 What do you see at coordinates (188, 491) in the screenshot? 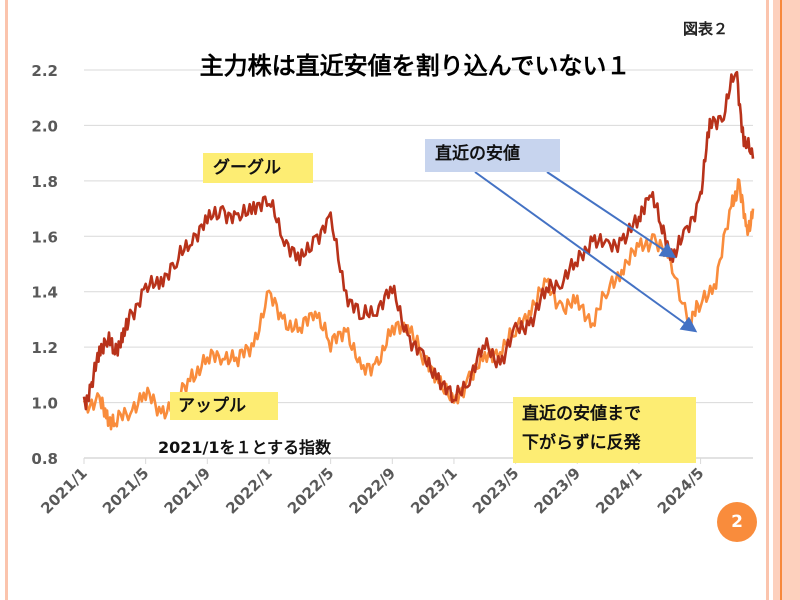
I see `x-tick-label: 2021/9` at bounding box center [188, 491].